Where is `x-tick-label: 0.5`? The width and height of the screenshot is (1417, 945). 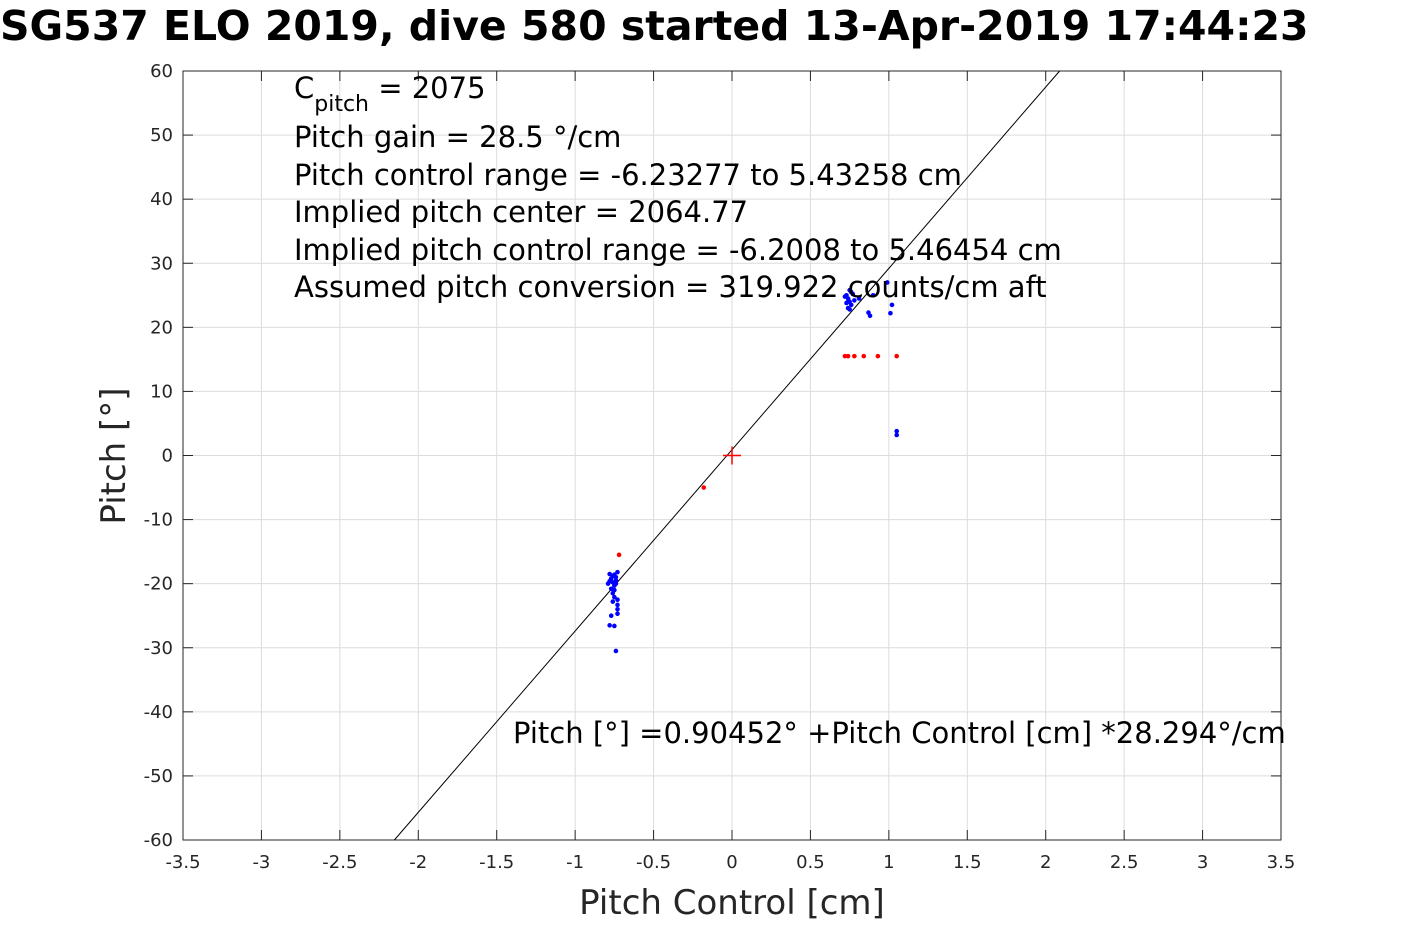 x-tick-label: 0.5 is located at coordinates (810, 862).